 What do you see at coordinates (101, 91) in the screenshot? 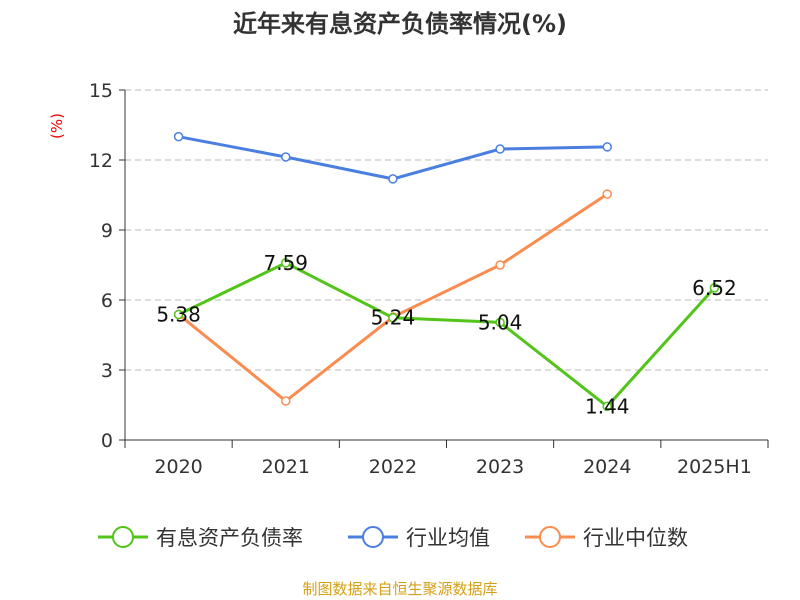
I see `y-tick-label: 15` at bounding box center [101, 91].